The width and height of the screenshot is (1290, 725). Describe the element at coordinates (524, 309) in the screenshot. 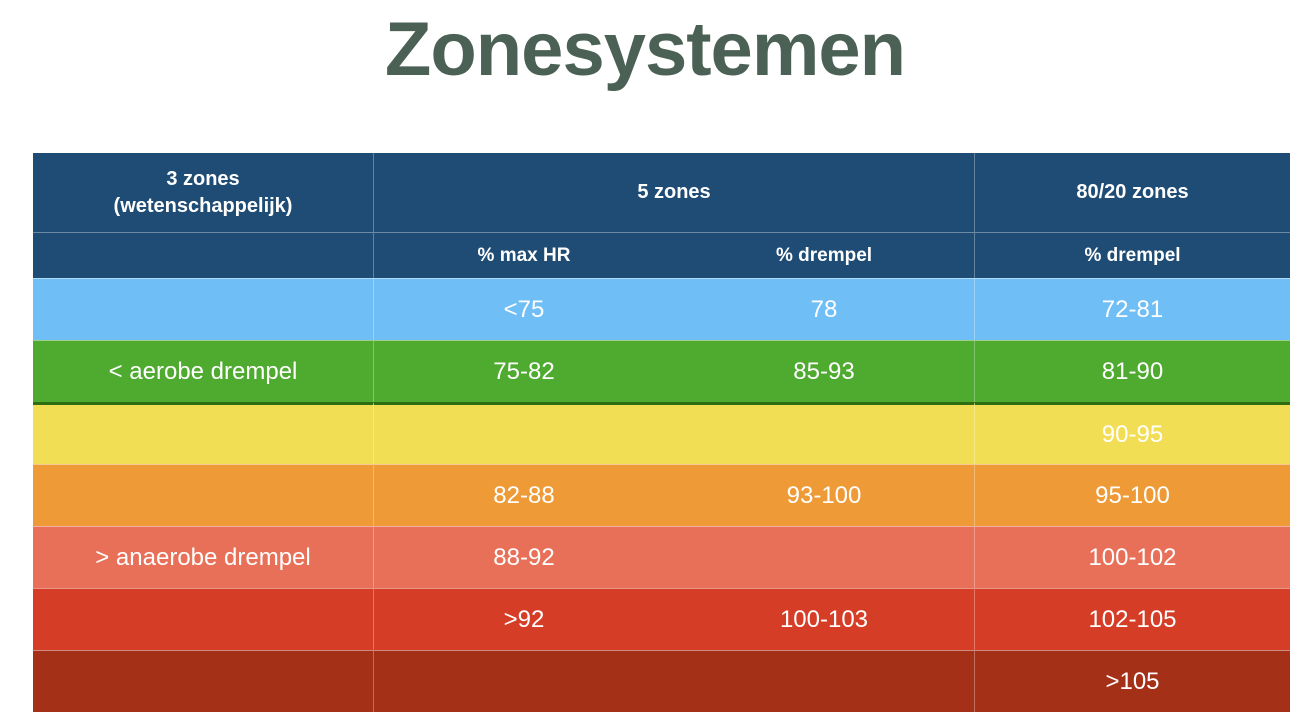

I see `pct-max-hr-cell-light-blue: <75` at that location.